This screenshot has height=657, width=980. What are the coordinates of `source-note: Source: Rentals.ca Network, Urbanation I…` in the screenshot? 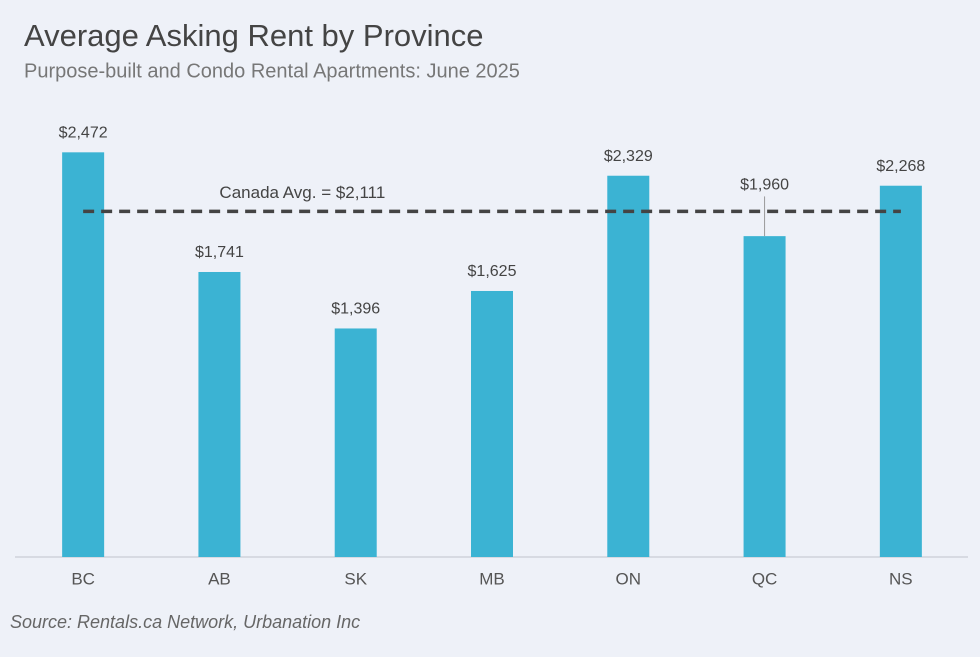 It's located at (185, 622).